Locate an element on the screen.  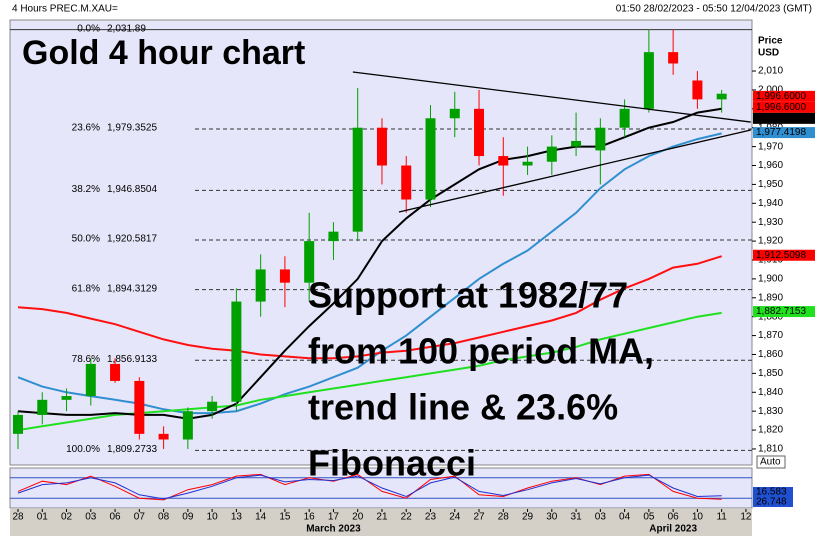
x-tick-label: 20 is located at coordinates (358, 517).